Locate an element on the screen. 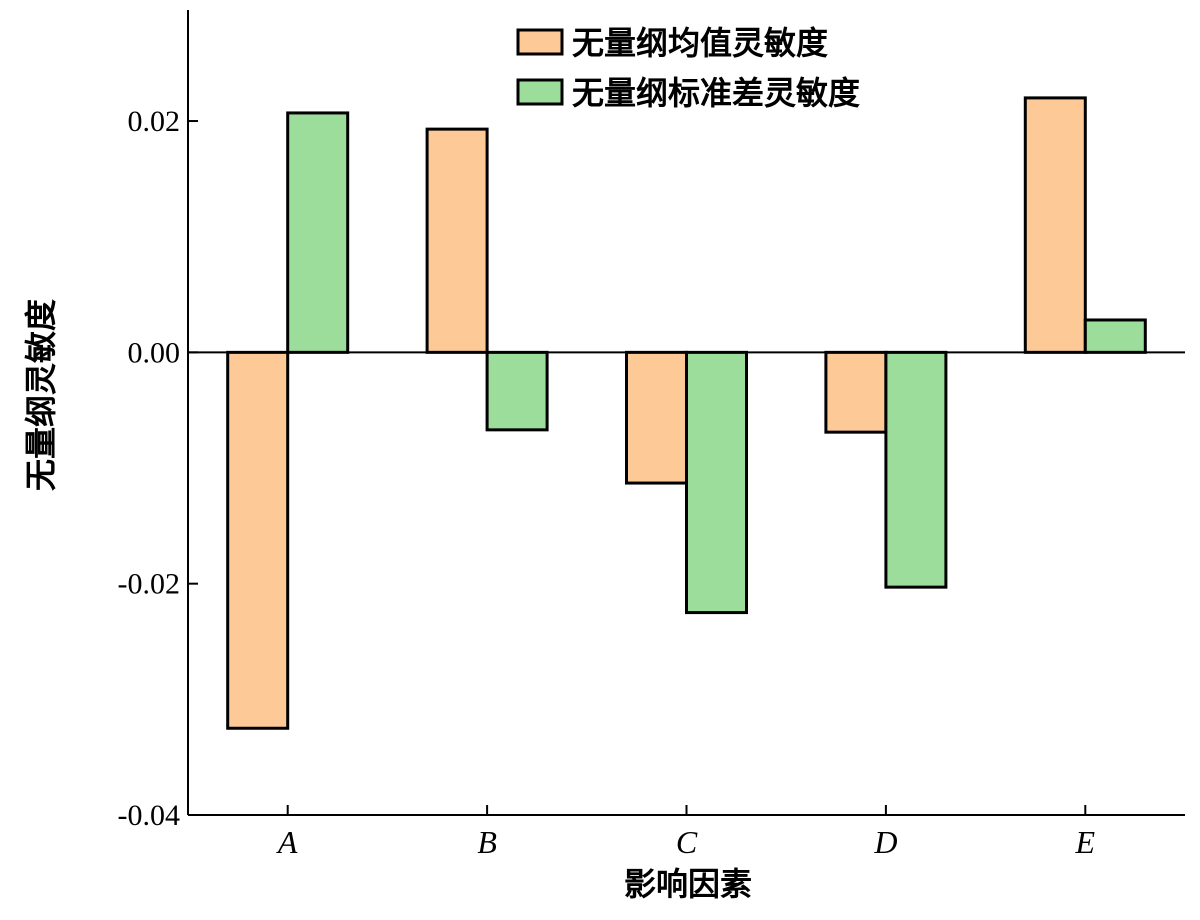 This screenshot has width=1200, height=920. y-tick-label: 0.00 is located at coordinates (154, 352).